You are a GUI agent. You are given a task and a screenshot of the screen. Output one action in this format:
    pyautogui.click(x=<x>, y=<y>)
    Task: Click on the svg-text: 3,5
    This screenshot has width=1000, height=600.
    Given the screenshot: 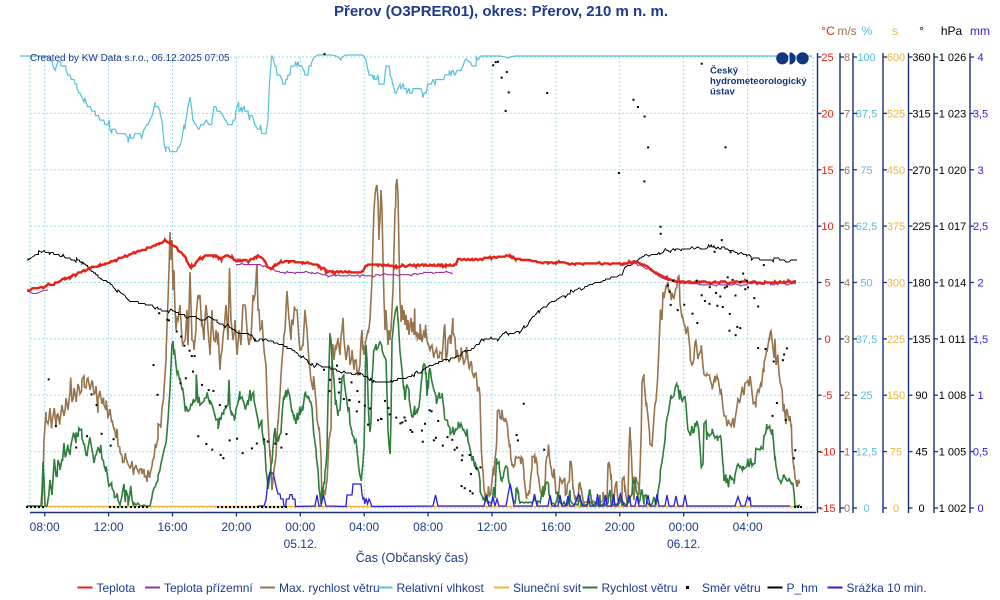 What is the action you would take?
    pyautogui.click(x=980, y=114)
    